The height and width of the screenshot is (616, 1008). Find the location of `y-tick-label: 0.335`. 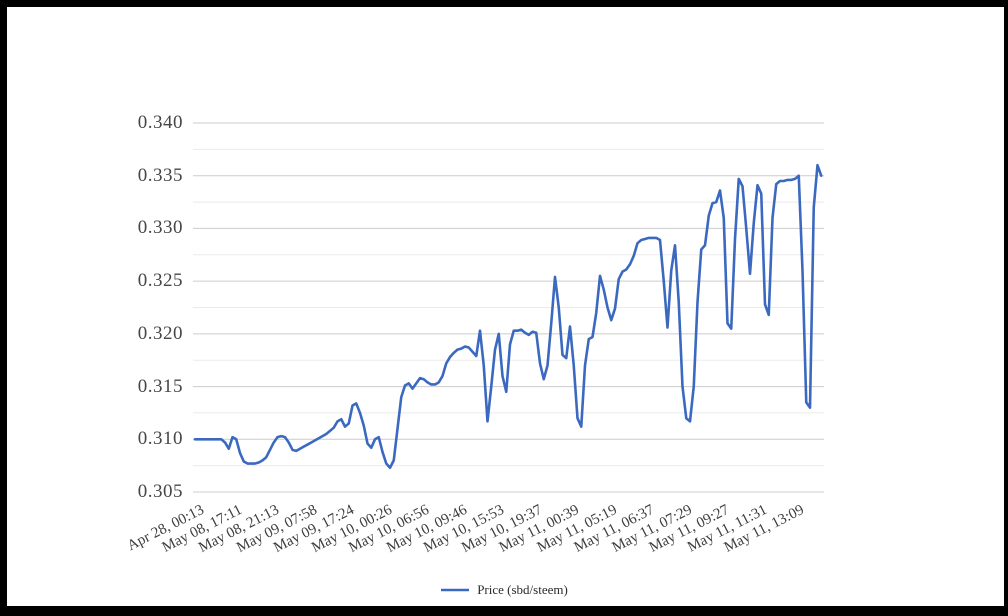

y-tick-label: 0.335 is located at coordinates (160, 175).